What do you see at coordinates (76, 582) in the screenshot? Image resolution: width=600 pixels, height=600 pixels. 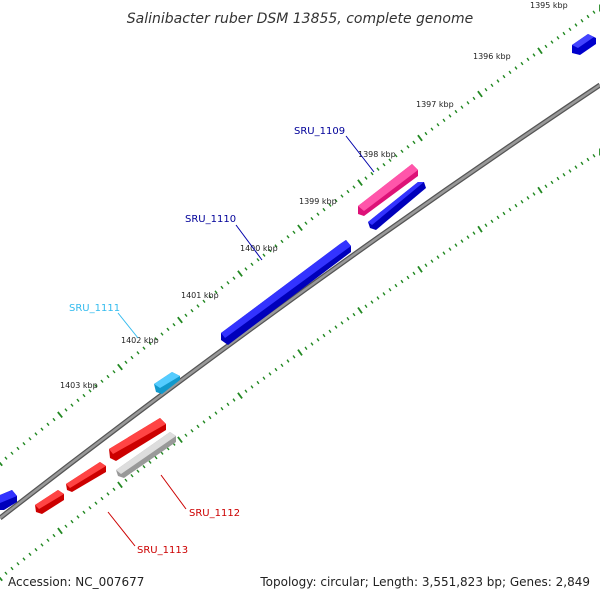 I see `accession-text: Accession: NC_007677` at bounding box center [76, 582].